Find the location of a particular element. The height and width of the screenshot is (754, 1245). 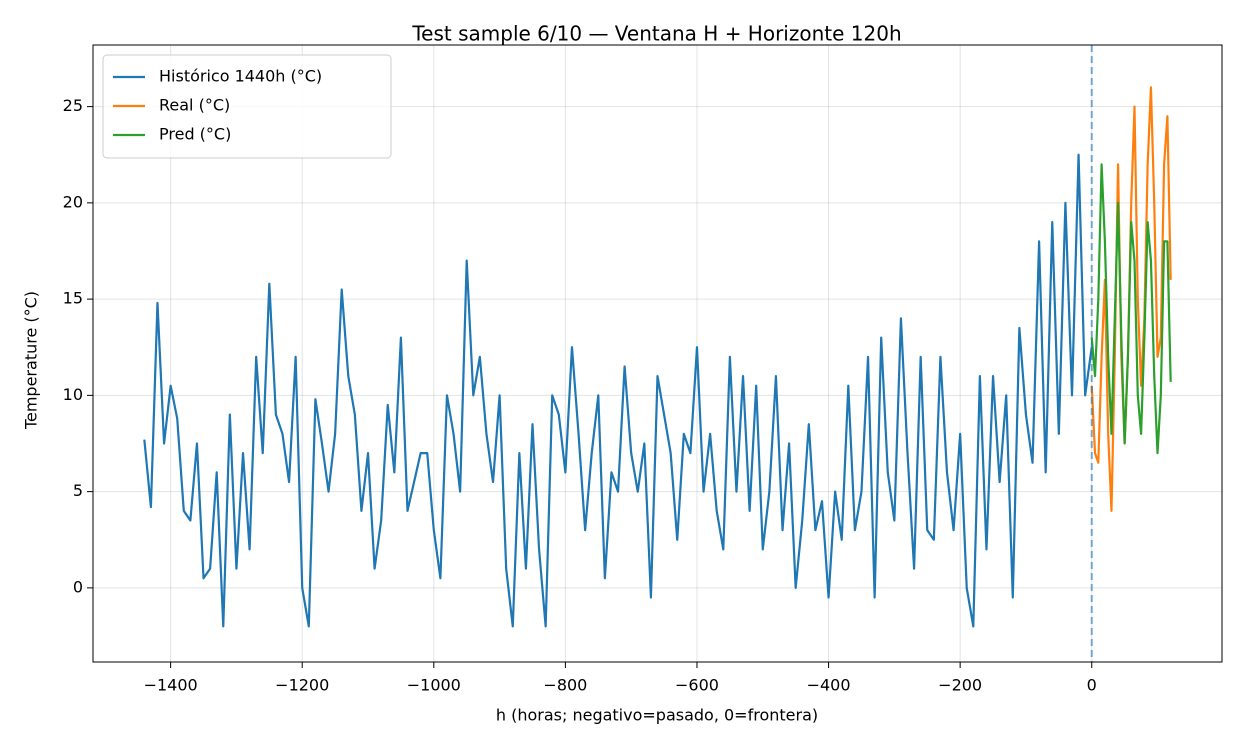

x-tick-label: −200 is located at coordinates (960, 685).